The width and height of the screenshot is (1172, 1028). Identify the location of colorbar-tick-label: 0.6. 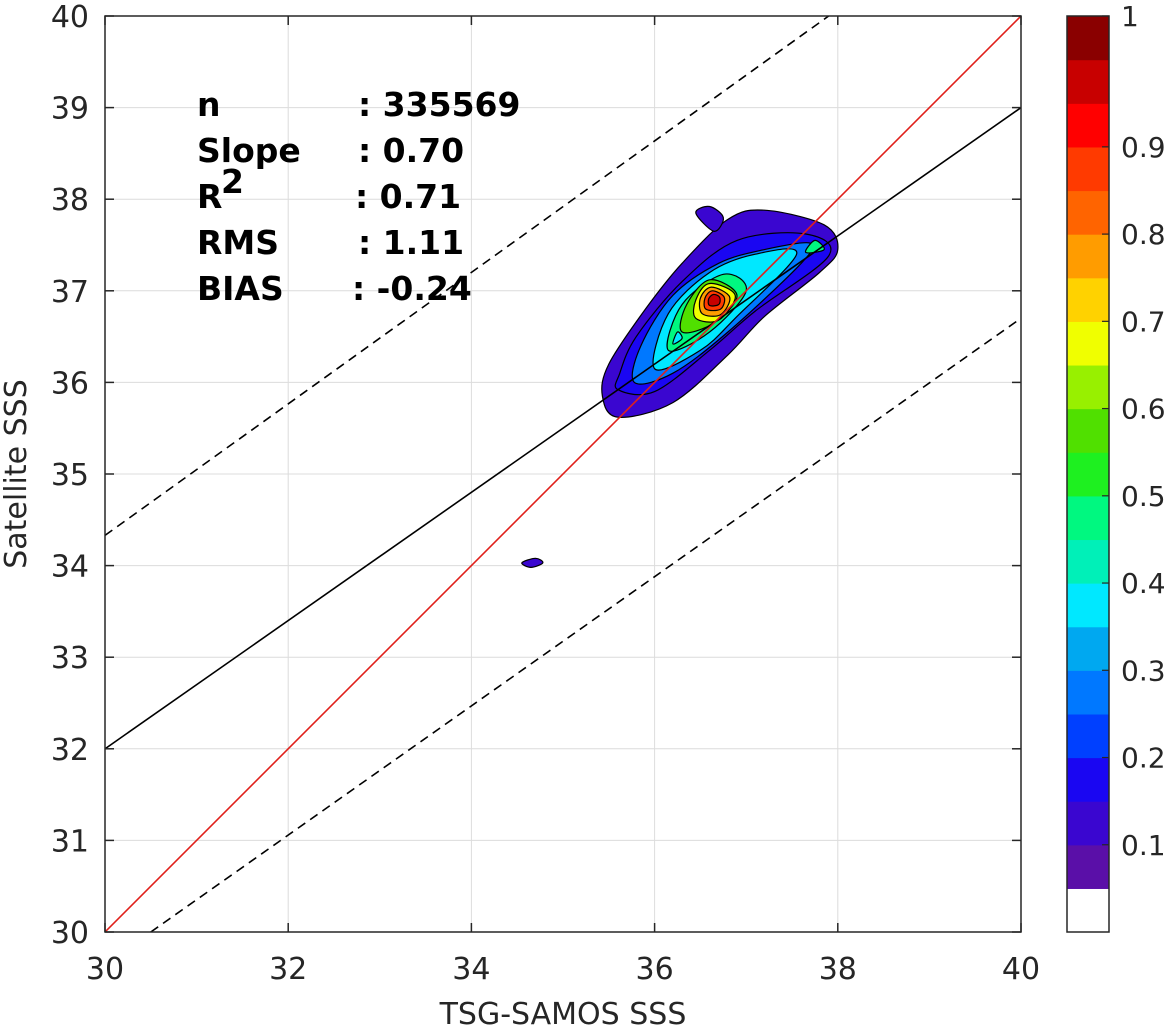
(1143, 409).